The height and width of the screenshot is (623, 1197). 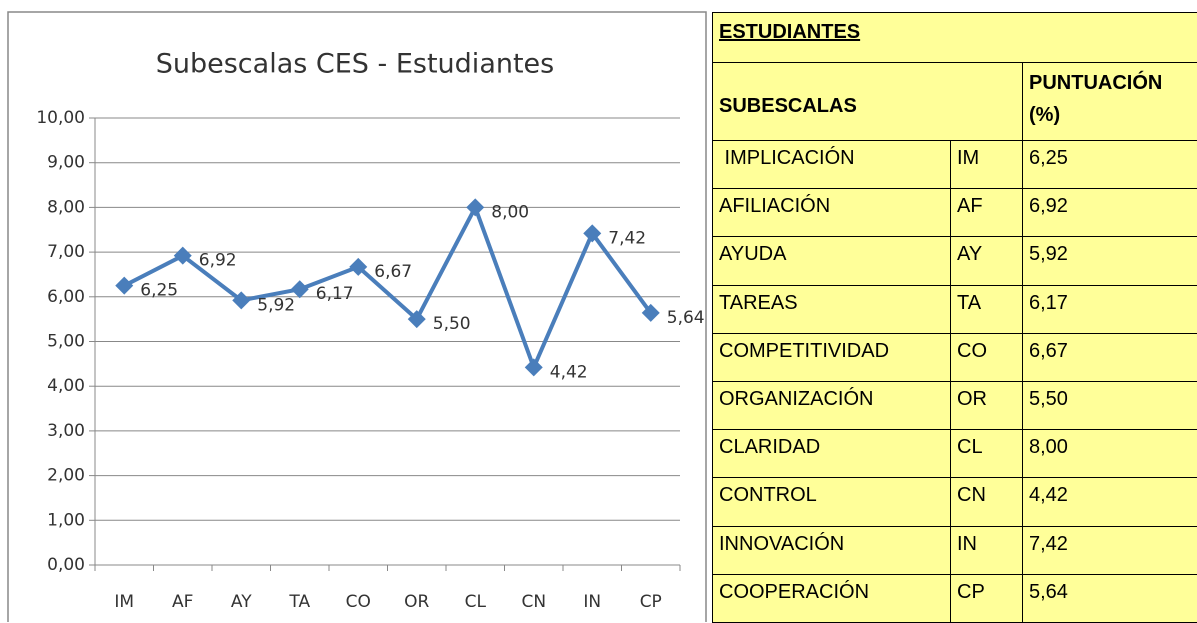 I want to click on table-cell: TA, so click(x=987, y=309).